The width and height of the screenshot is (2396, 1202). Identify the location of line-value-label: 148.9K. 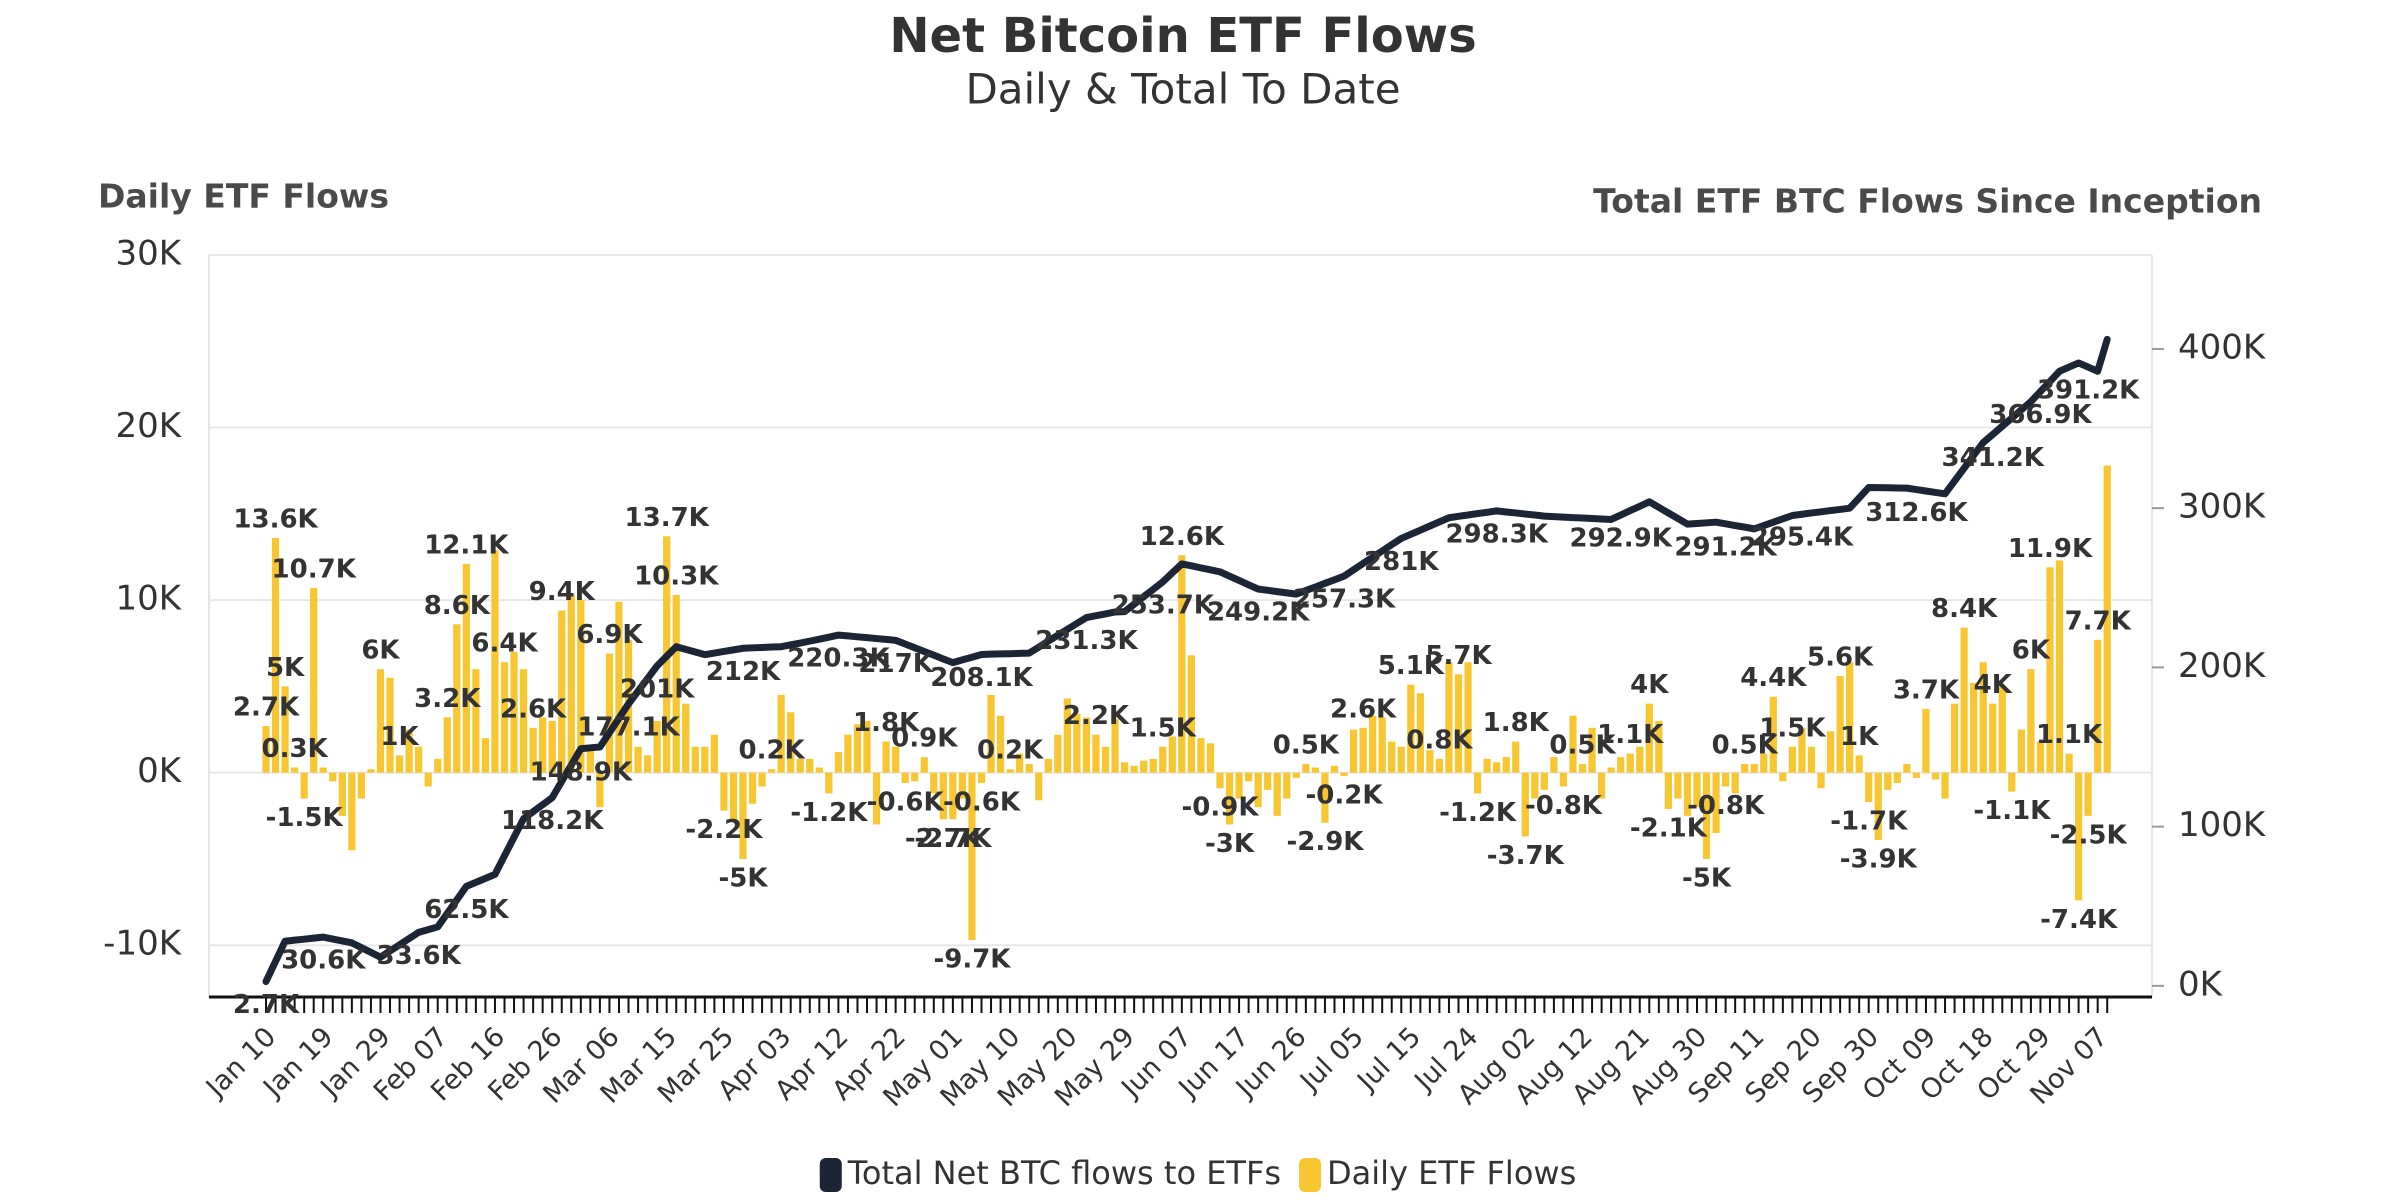
(581, 772).